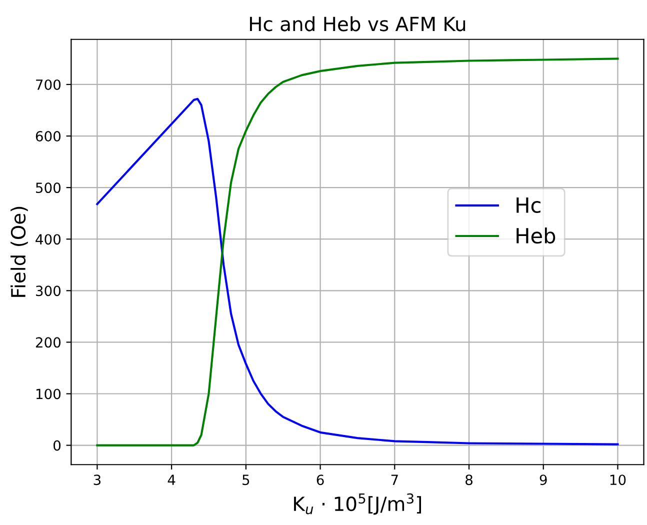 This screenshot has width=647, height=525. What do you see at coordinates (48, 239) in the screenshot?
I see `y-tick-label: 400` at bounding box center [48, 239].